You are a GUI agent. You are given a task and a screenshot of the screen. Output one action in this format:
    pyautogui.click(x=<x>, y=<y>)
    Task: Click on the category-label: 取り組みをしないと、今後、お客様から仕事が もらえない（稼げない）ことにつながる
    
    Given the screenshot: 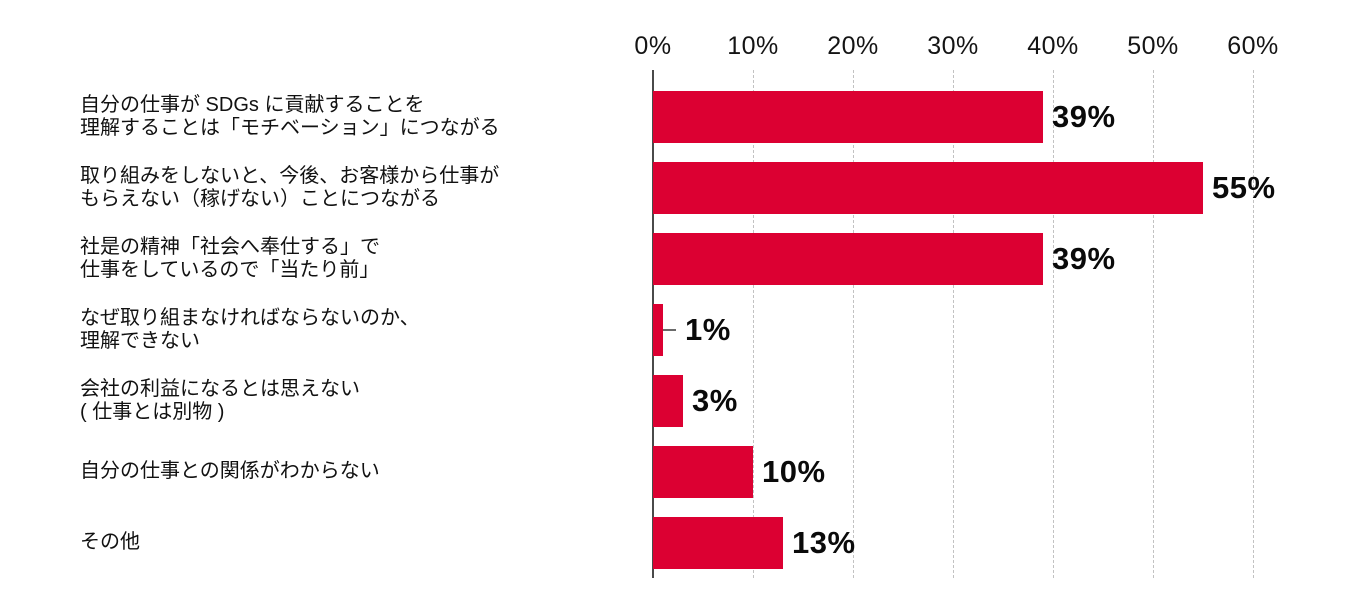 What is the action you would take?
    pyautogui.click(x=289, y=188)
    